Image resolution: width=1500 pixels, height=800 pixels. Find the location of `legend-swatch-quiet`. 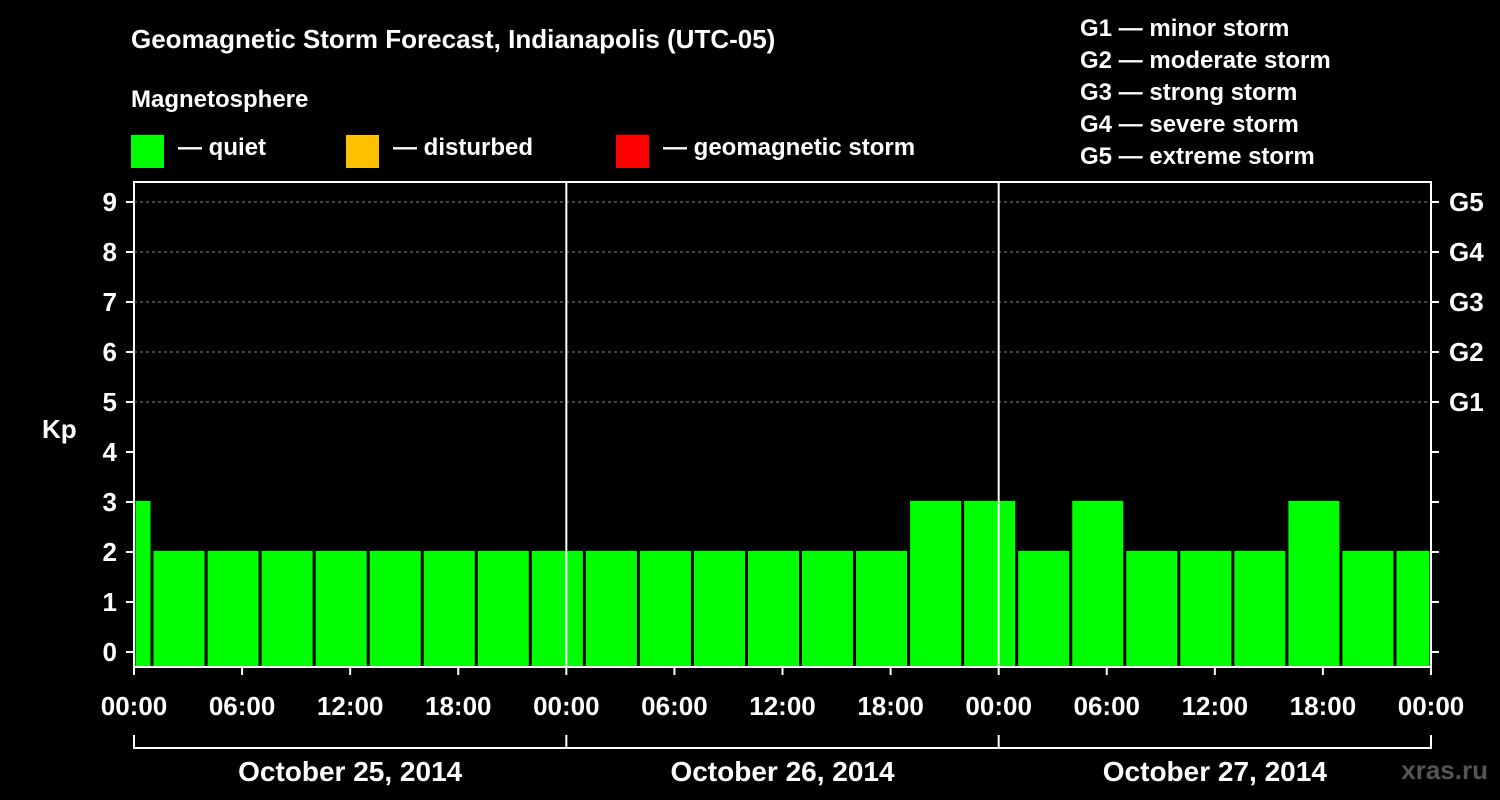

legend-swatch-quiet is located at coordinates (147, 151).